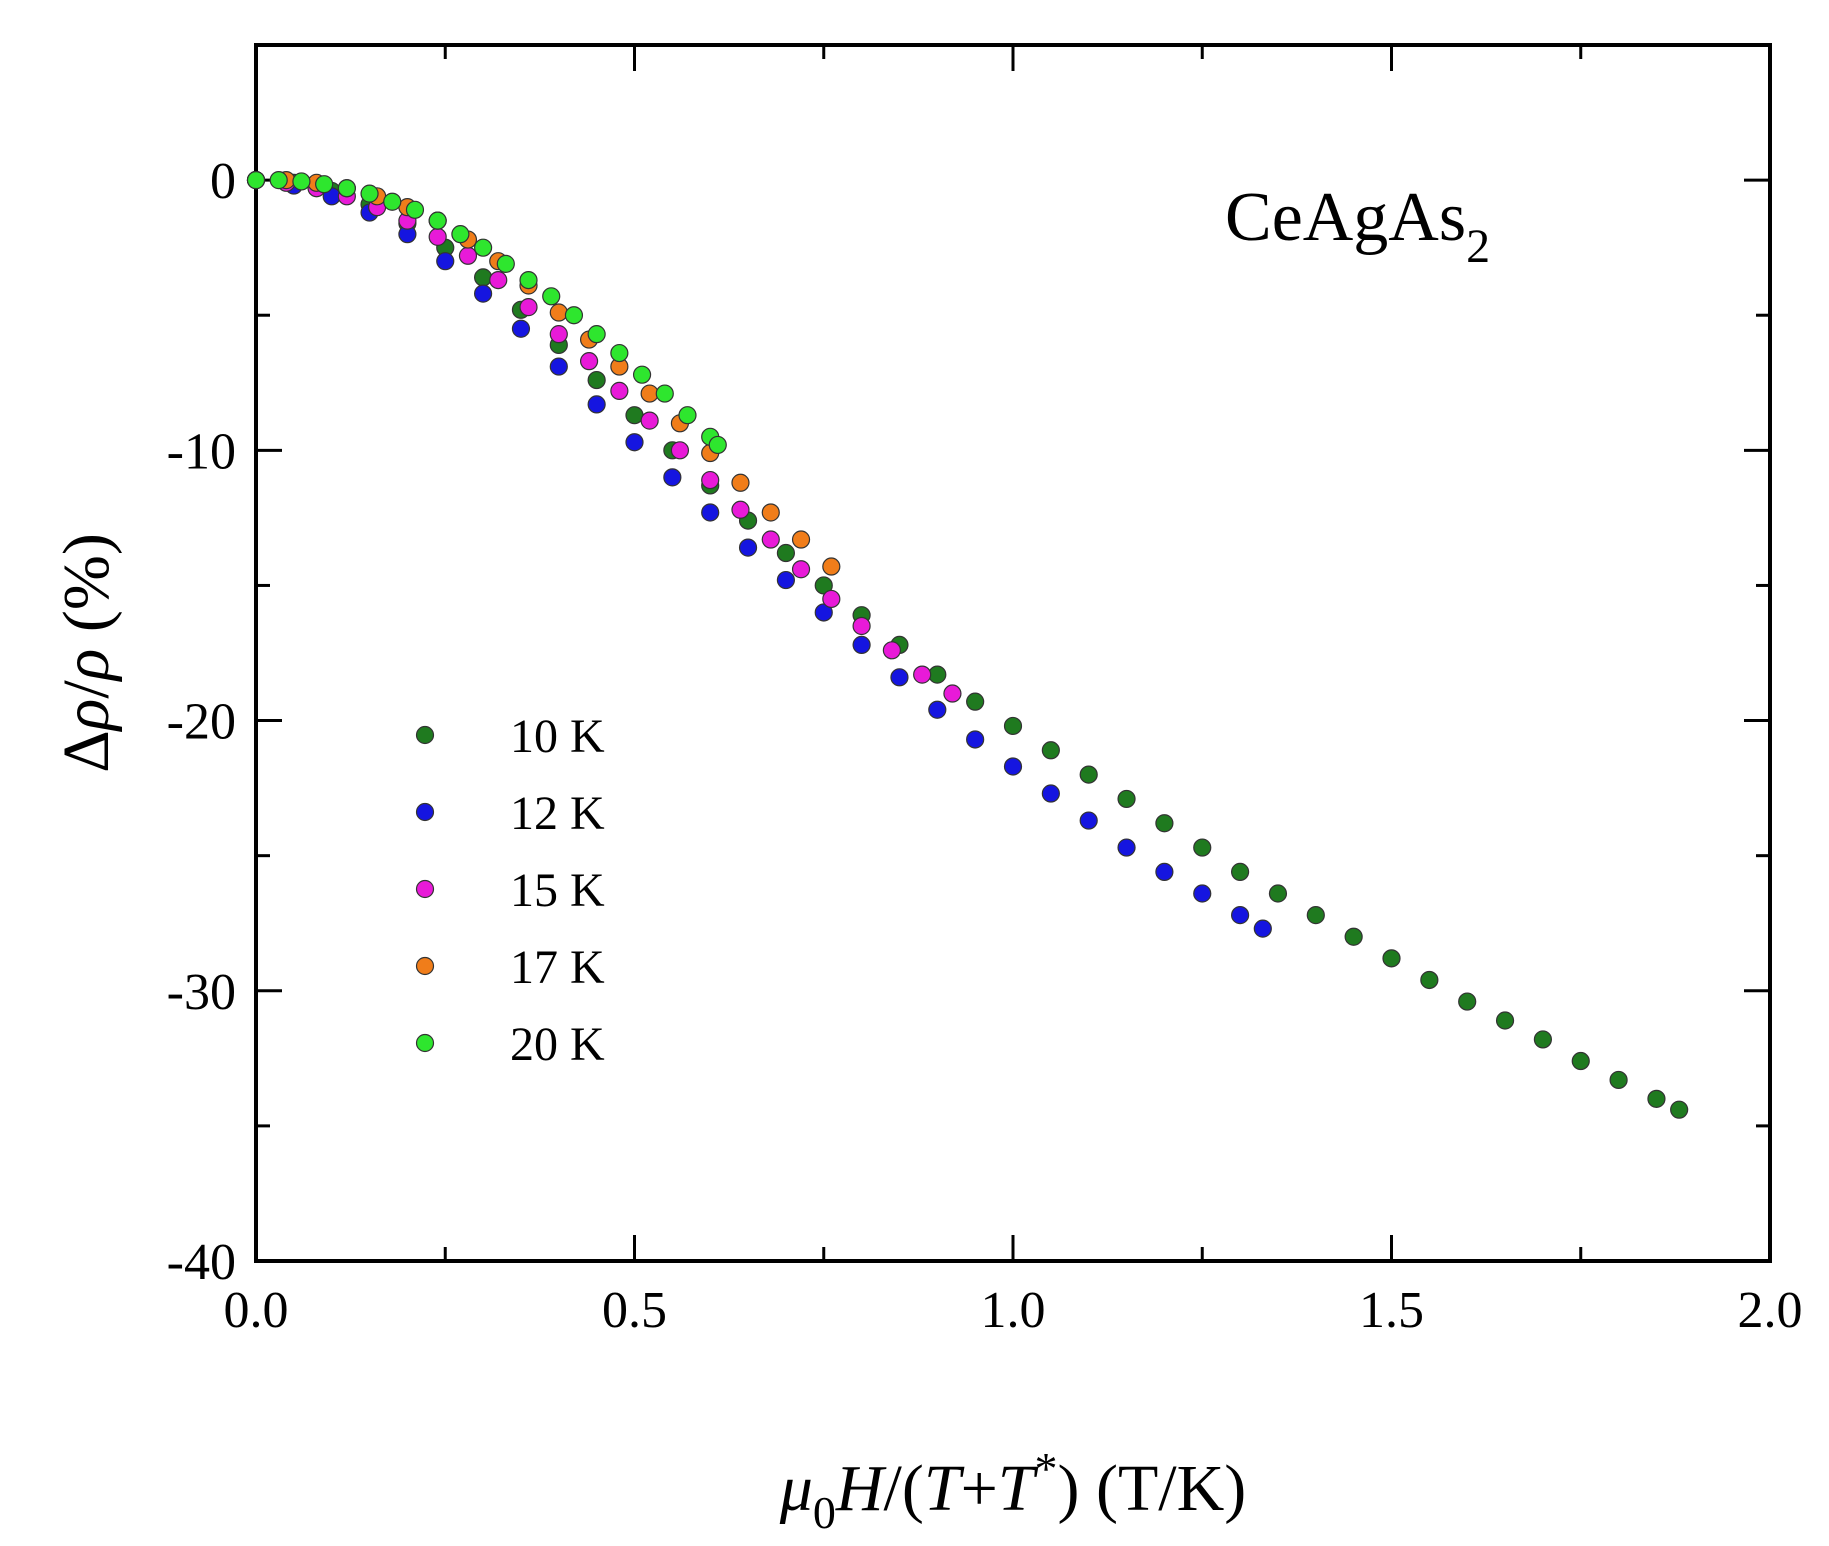 The height and width of the screenshot is (1546, 1829). What do you see at coordinates (904, 1488) in the screenshot?
I see `xlabel-rest1: /(` at bounding box center [904, 1488].